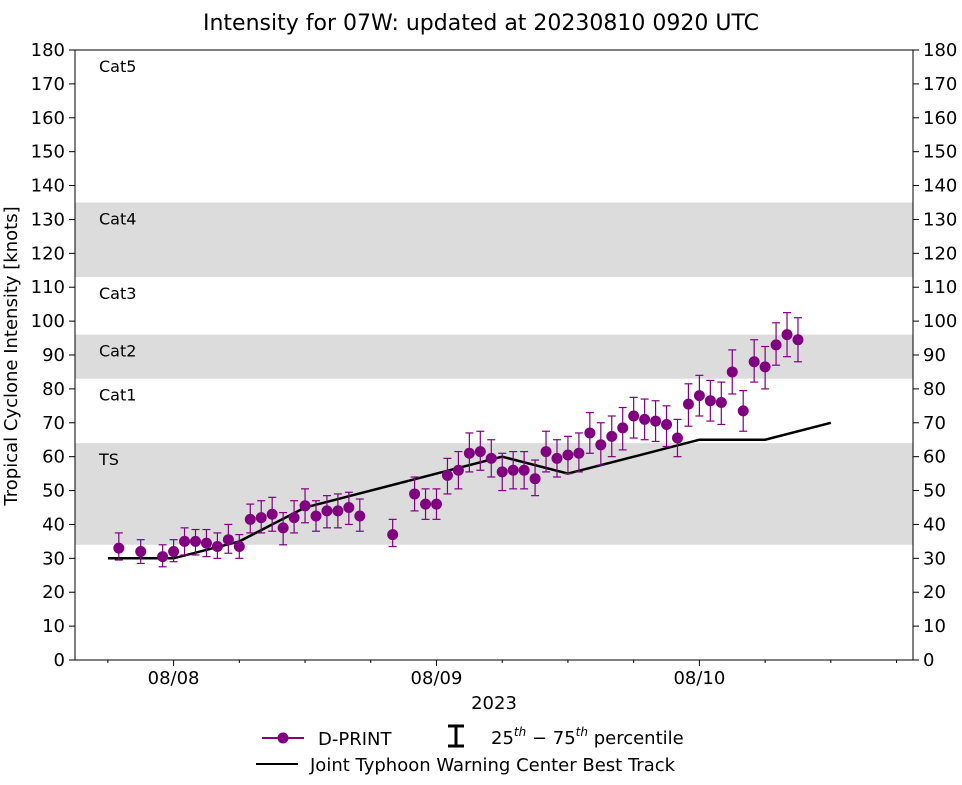 This screenshot has height=785, width=962. What do you see at coordinates (940, 118) in the screenshot?
I see `y-tick-label-right: 160` at bounding box center [940, 118].